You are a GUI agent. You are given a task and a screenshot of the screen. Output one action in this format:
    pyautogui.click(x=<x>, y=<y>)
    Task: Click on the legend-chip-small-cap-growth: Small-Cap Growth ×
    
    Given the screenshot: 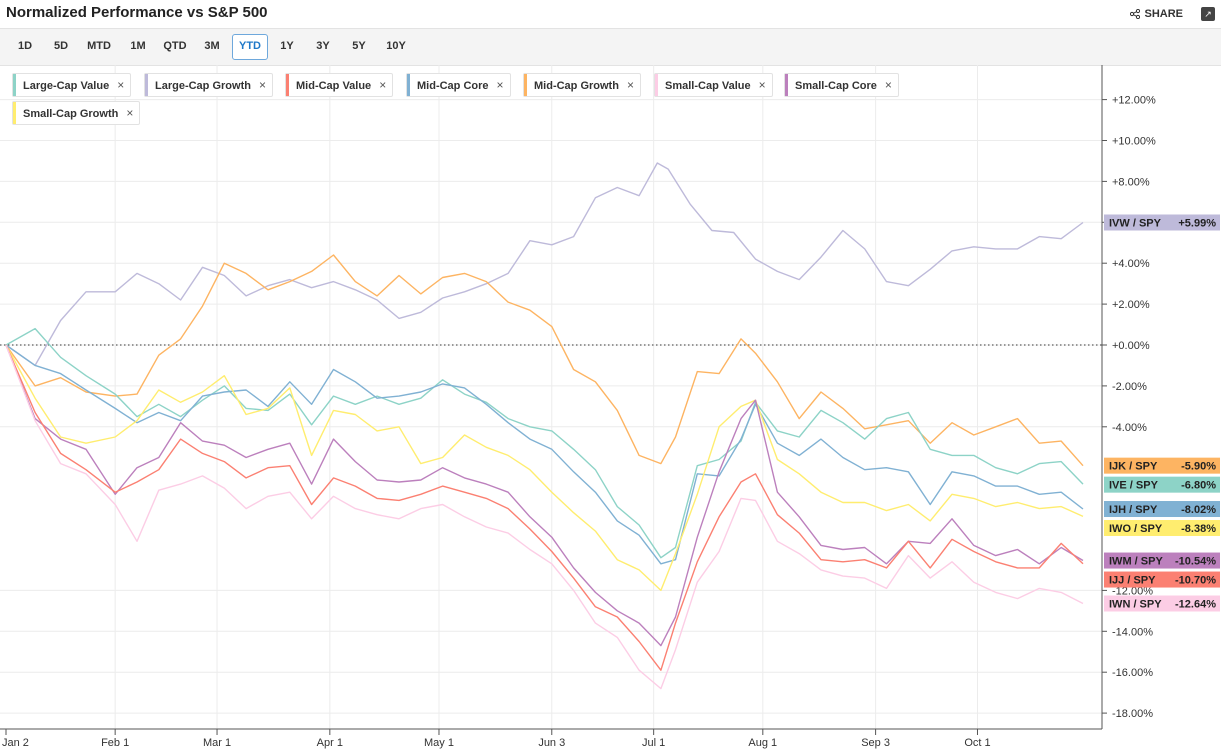 What is the action you would take?
    pyautogui.click(x=76, y=113)
    